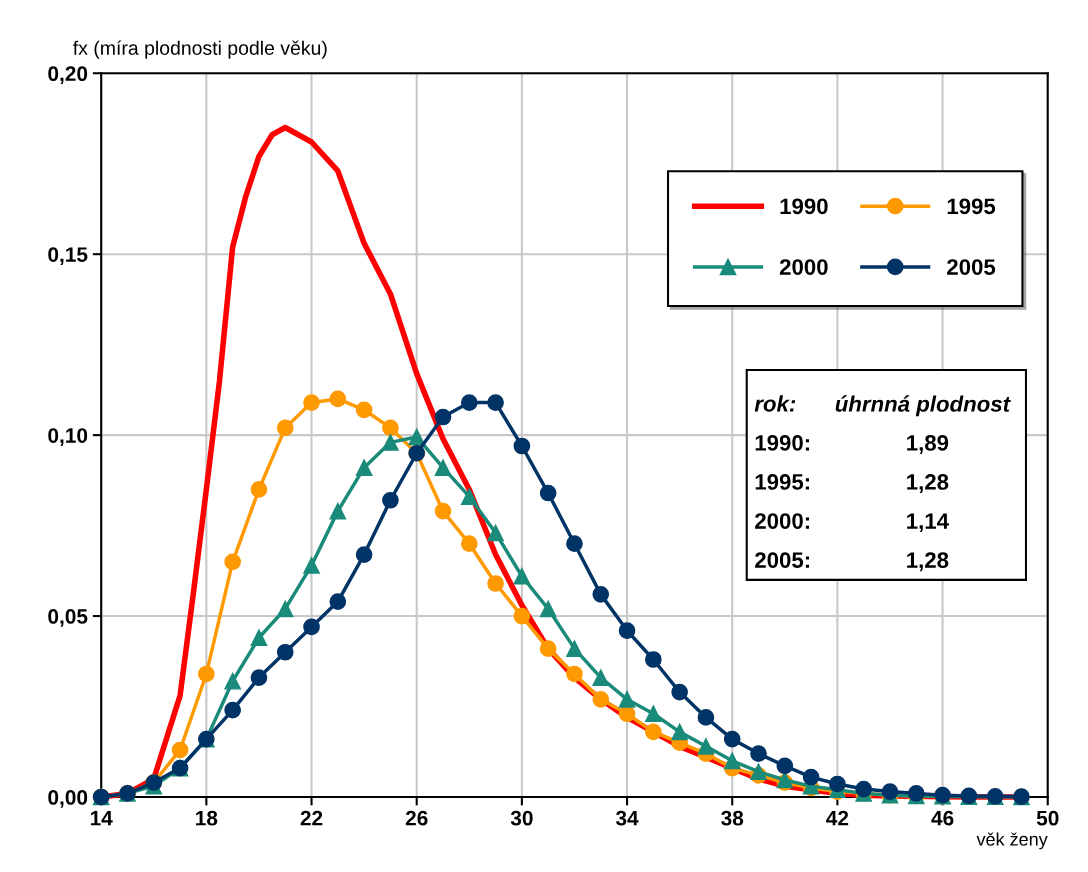 The width and height of the screenshot is (1088, 872). What do you see at coordinates (942, 818) in the screenshot?
I see `x-tick-label: 46` at bounding box center [942, 818].